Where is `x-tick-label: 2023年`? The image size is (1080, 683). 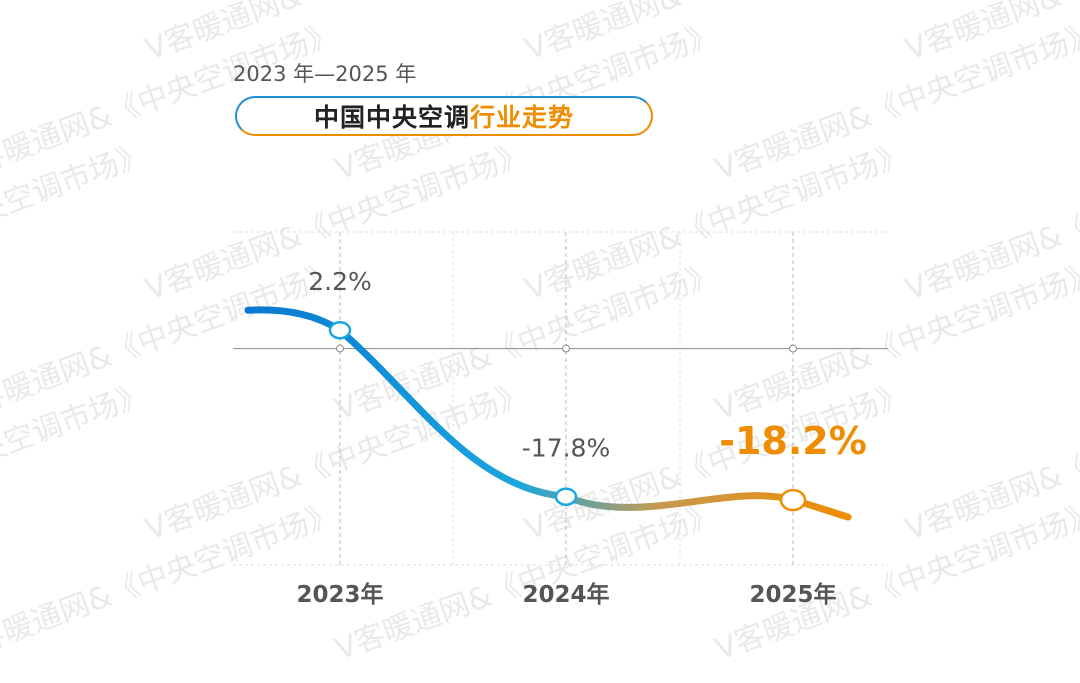 x-tick-label: 2023年 is located at coordinates (339, 594).